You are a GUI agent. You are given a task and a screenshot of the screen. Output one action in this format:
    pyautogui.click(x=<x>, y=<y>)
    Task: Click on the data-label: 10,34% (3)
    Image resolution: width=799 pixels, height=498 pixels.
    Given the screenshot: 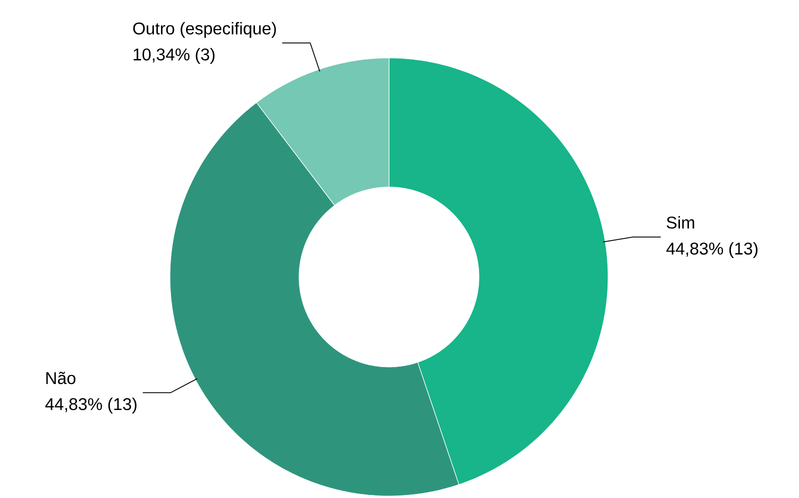 What is the action you would take?
    pyautogui.click(x=174, y=56)
    